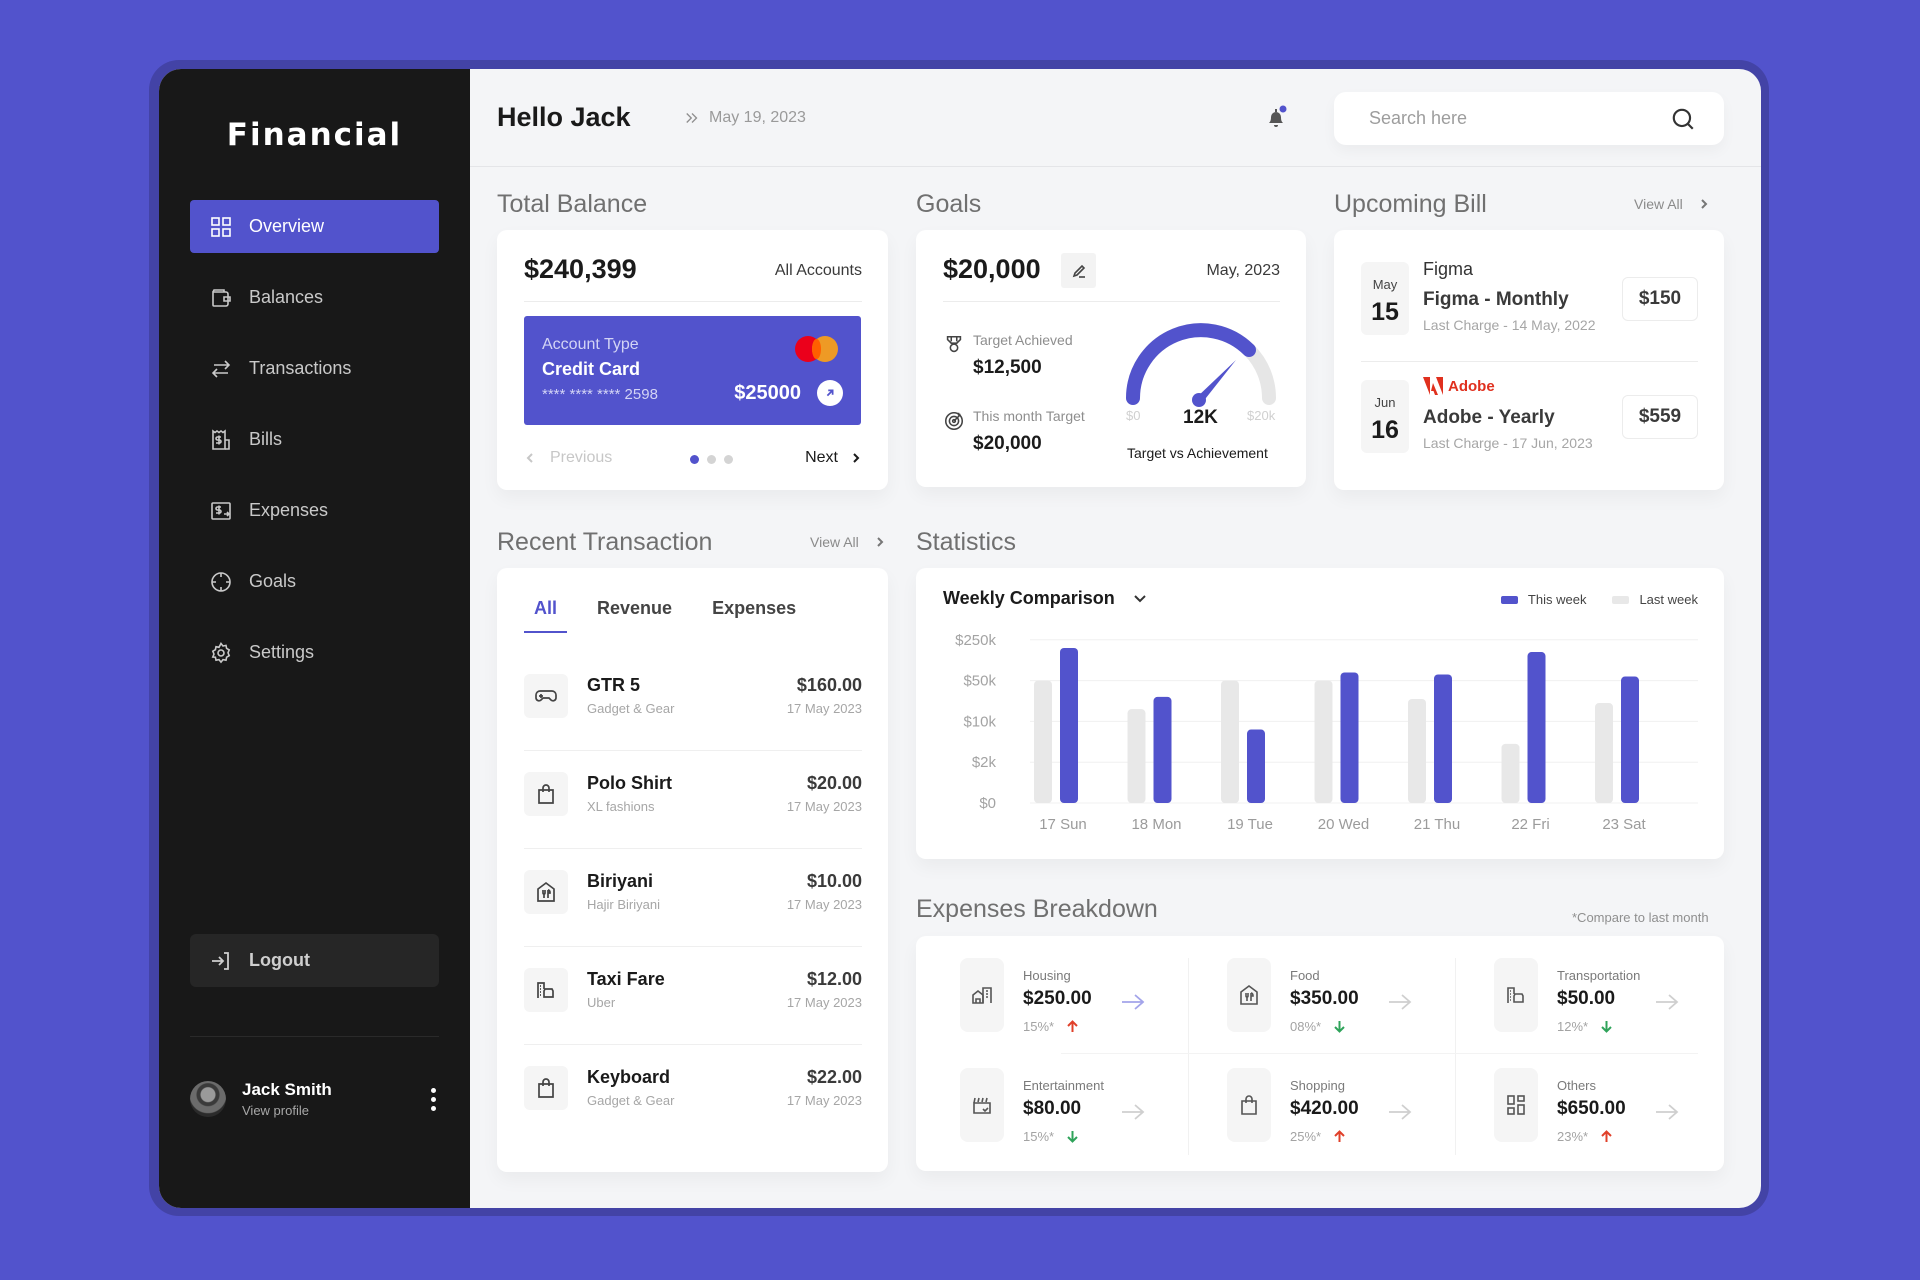 This screenshot has width=1920, height=1280. I want to click on sidebar-item-balances: Balances, so click(314, 297).